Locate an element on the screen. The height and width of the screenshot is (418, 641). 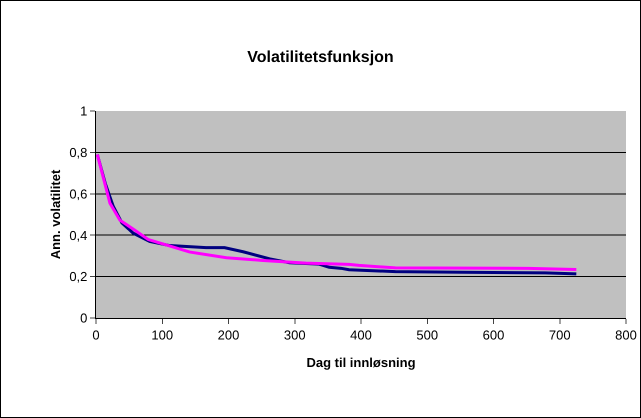
y-tick-label: 0,6 is located at coordinates (78, 194).